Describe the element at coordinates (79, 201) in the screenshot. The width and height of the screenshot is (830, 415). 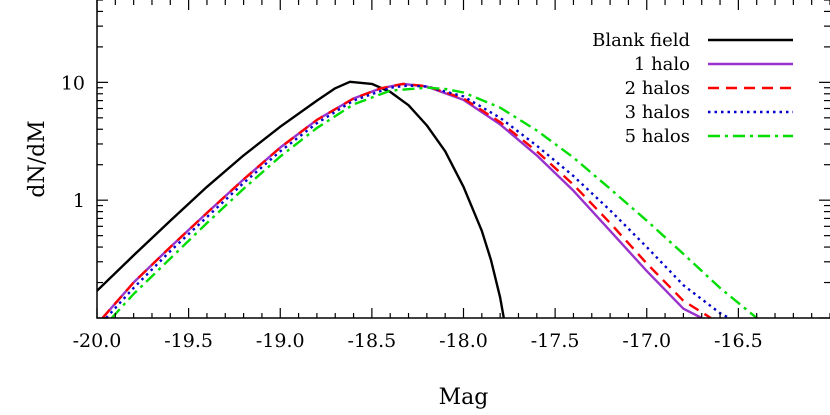
I see `y-tick-label: 1` at that location.